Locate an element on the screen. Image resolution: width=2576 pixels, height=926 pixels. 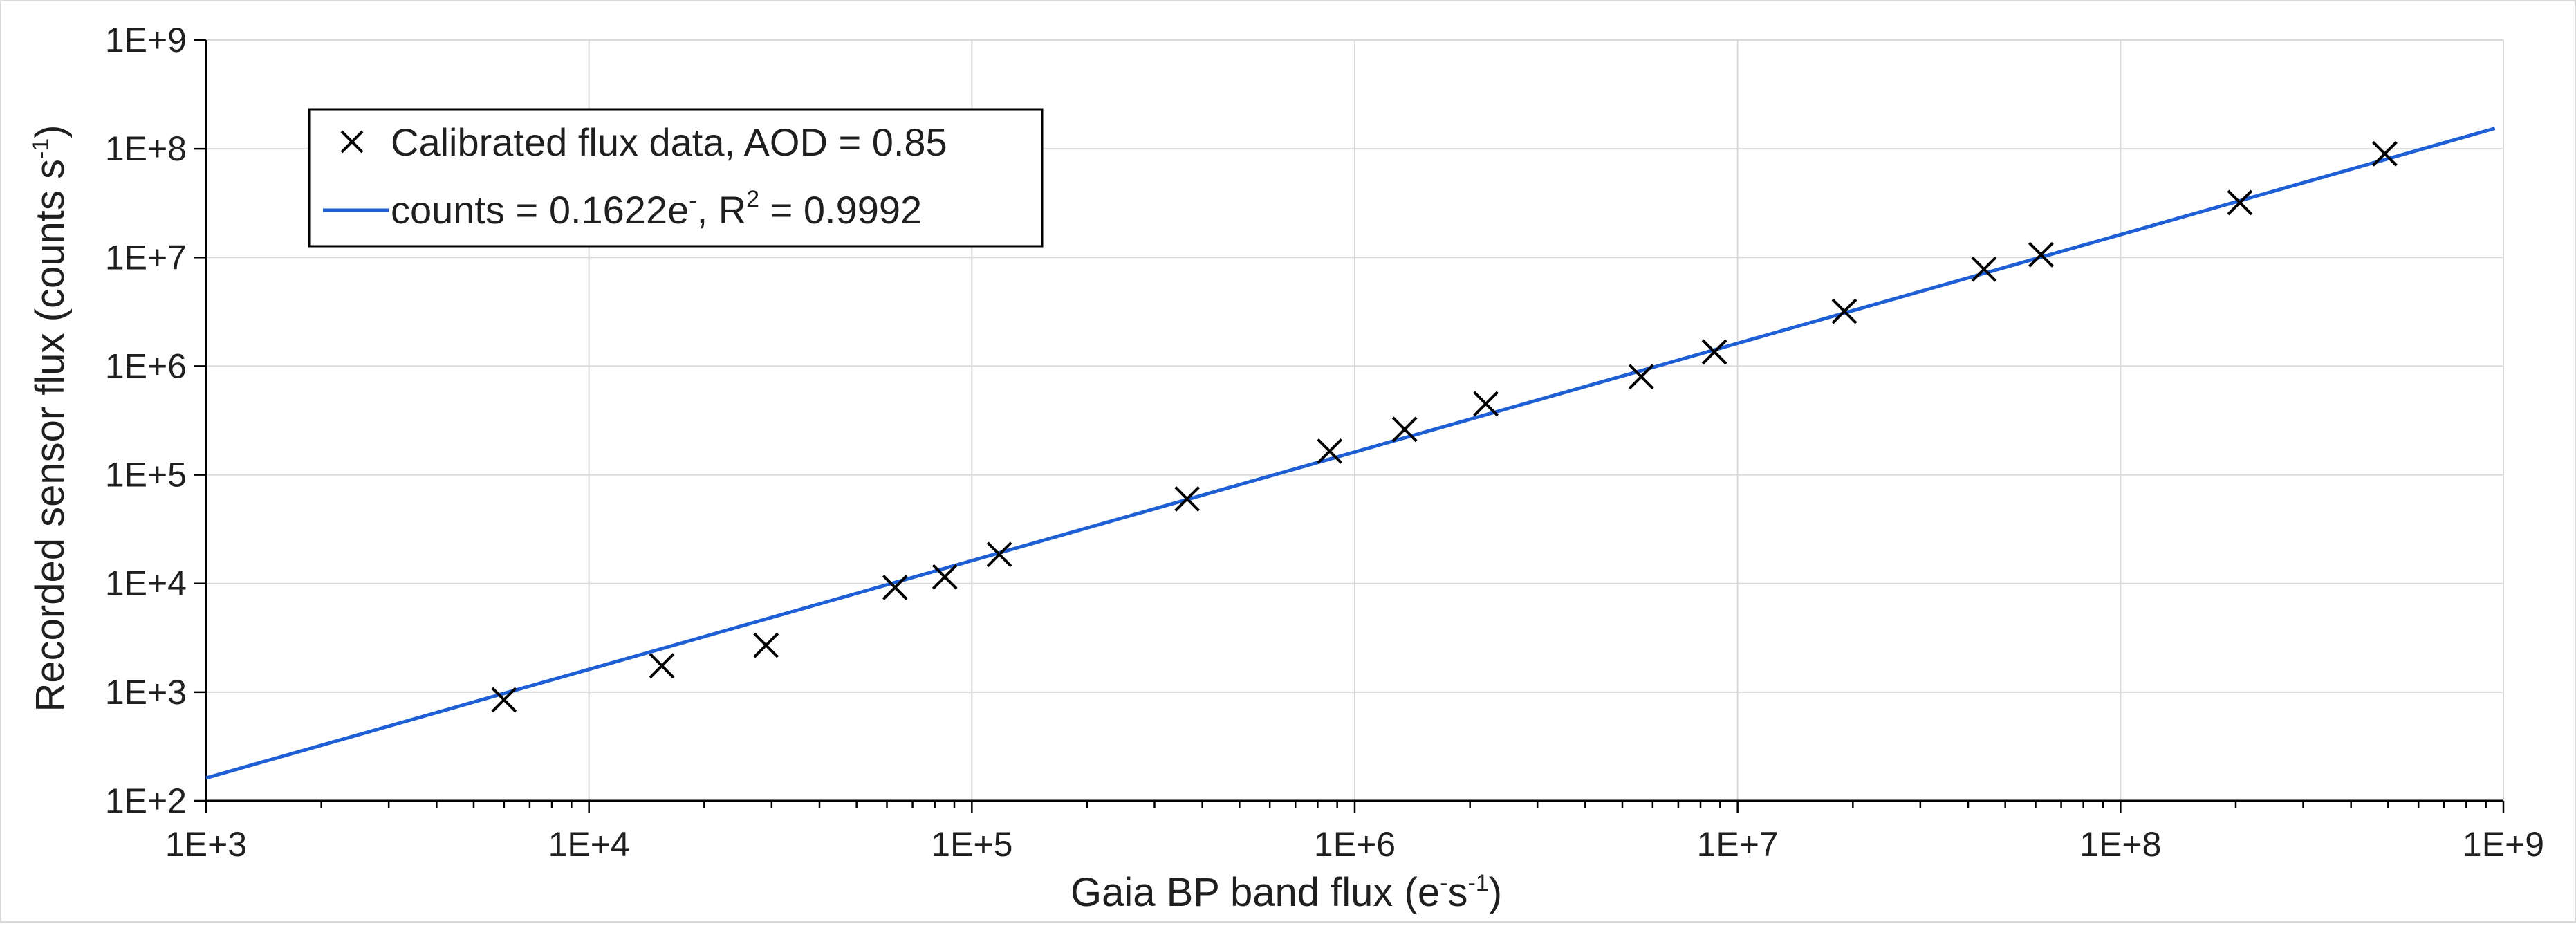
y-tick-label: 1E+8 is located at coordinates (146, 148).